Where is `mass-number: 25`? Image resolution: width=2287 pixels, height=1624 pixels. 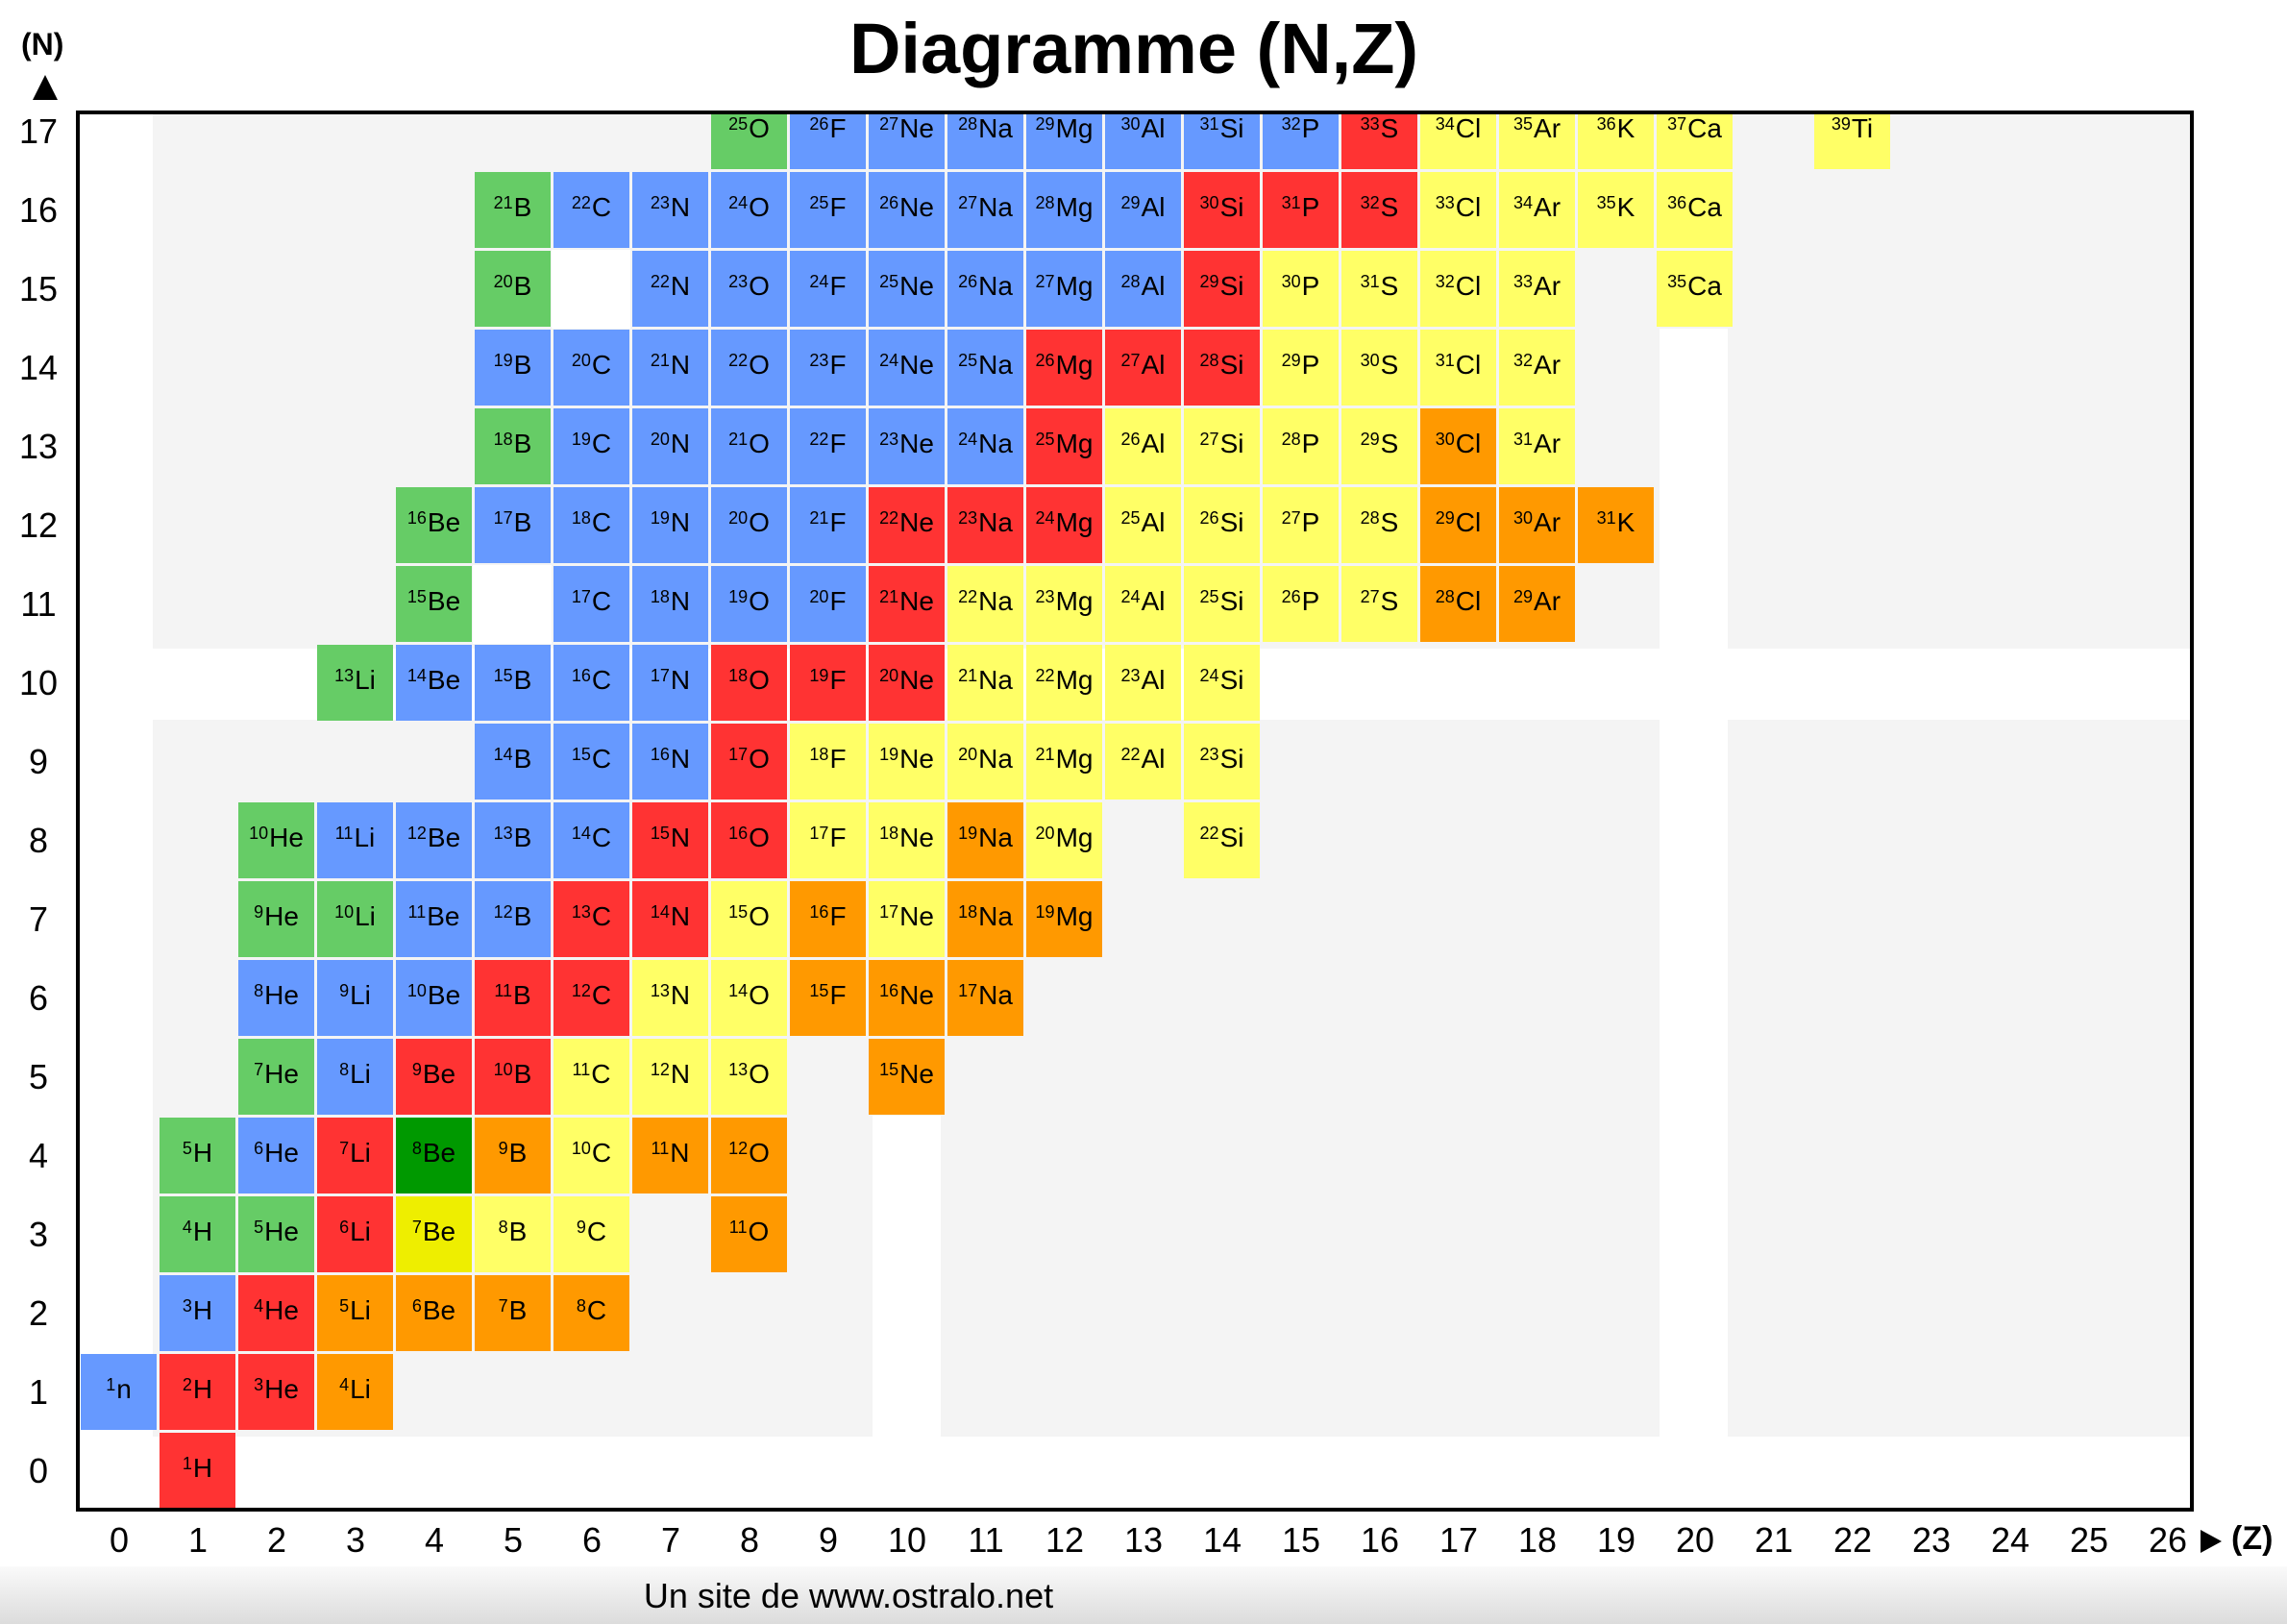
mass-number: 25 is located at coordinates (1131, 518).